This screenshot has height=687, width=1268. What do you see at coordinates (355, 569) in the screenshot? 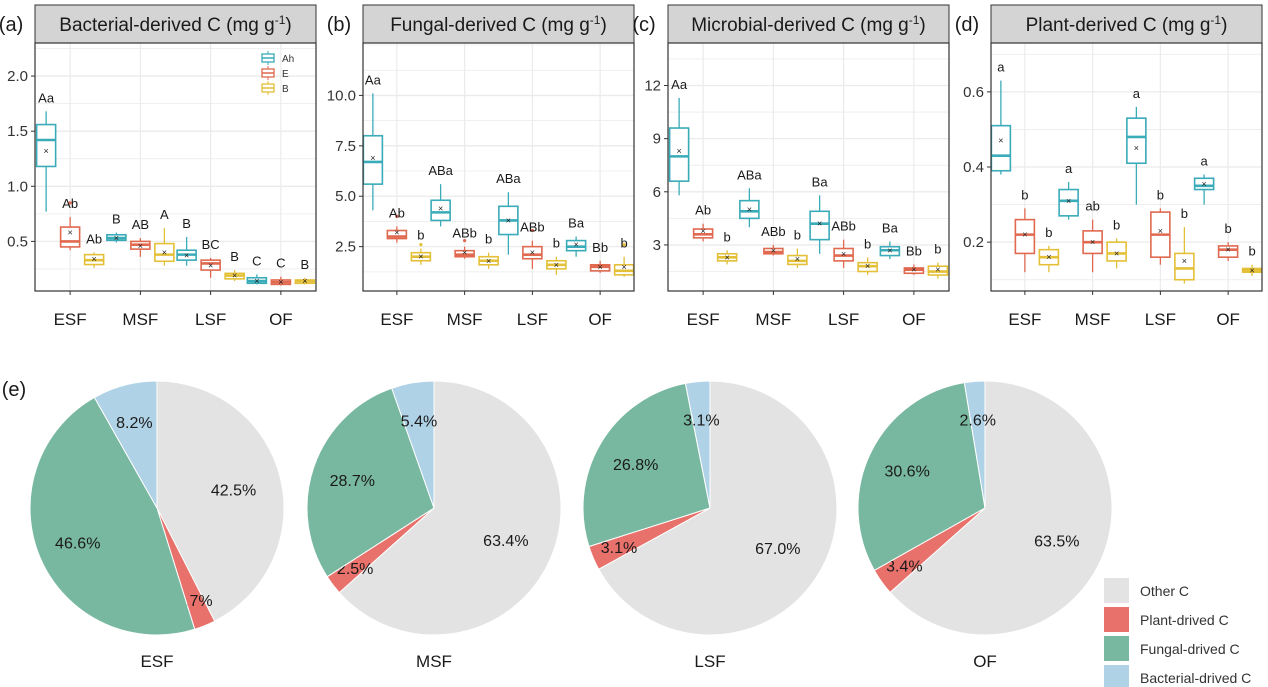
I see `pie-slice-label-plant: 2.5%` at bounding box center [355, 569].